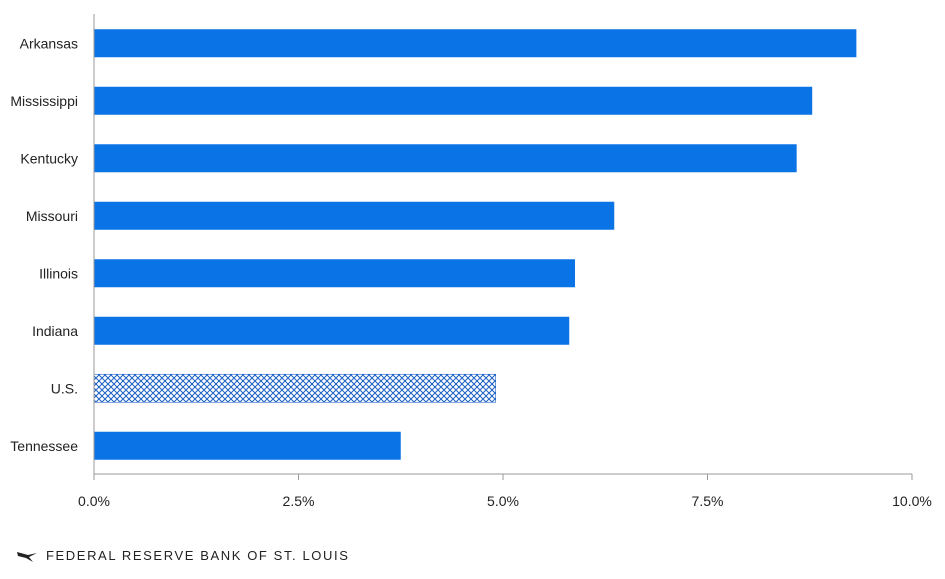 Image resolution: width=945 pixels, height=579 pixels. Describe the element at coordinates (52, 216) in the screenshot. I see `category-label-missouri: Missouri` at that location.